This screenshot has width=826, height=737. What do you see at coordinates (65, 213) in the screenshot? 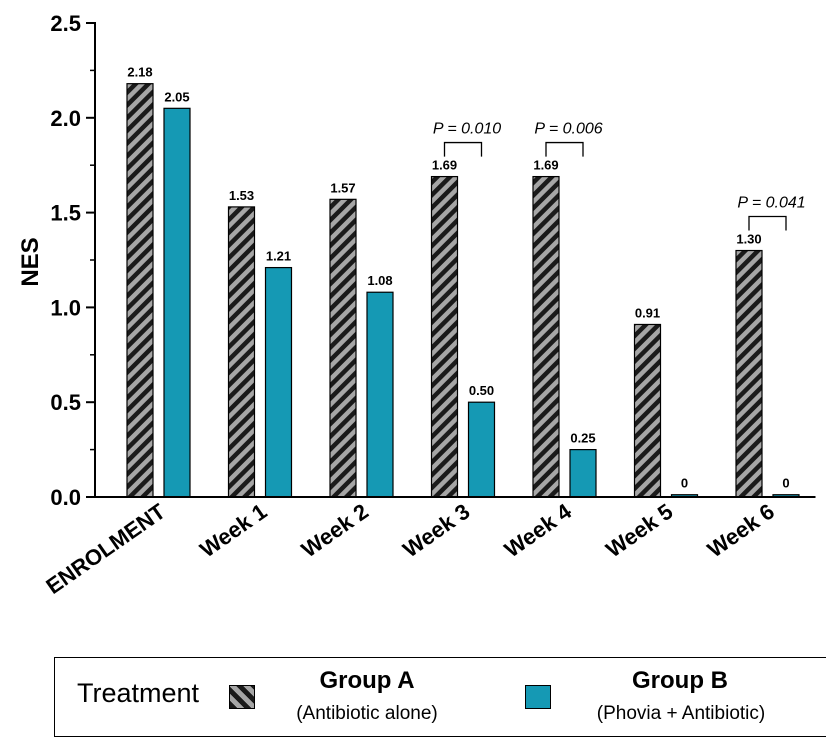
I see `y-tick-label: 1.5` at bounding box center [65, 213].